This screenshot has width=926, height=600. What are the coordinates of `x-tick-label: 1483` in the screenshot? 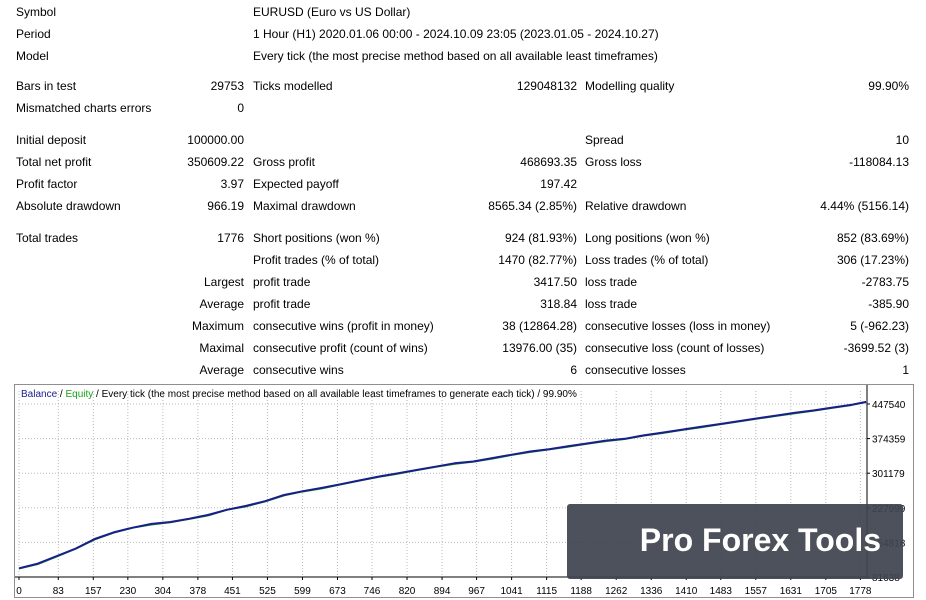 It's located at (721, 591).